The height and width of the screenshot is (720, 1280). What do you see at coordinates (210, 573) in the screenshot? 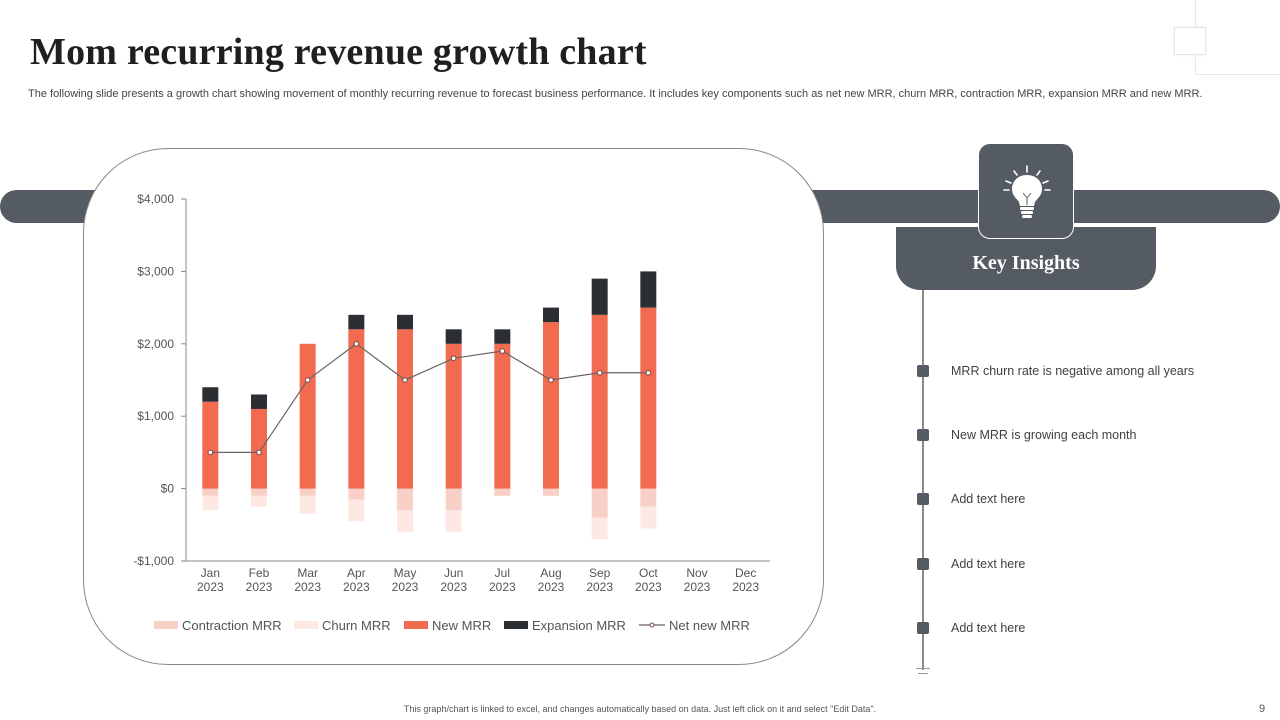
I see `x-tick-label: Jan` at bounding box center [210, 573].